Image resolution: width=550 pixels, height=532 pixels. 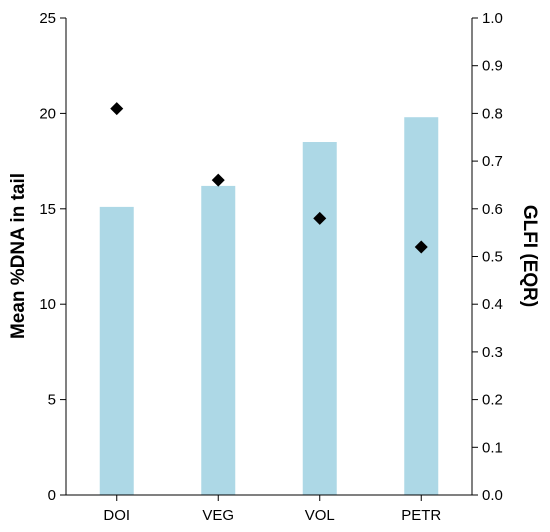 I want to click on y-tick-label-right-2: 0.2, so click(x=492, y=400).